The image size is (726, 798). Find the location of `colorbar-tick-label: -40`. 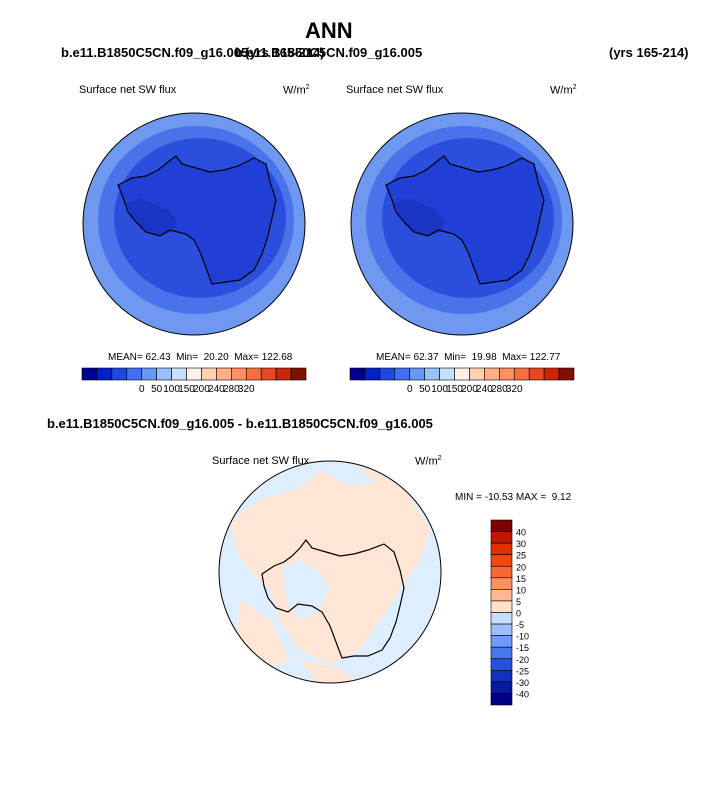

colorbar-tick-label: -40 is located at coordinates (522, 694).